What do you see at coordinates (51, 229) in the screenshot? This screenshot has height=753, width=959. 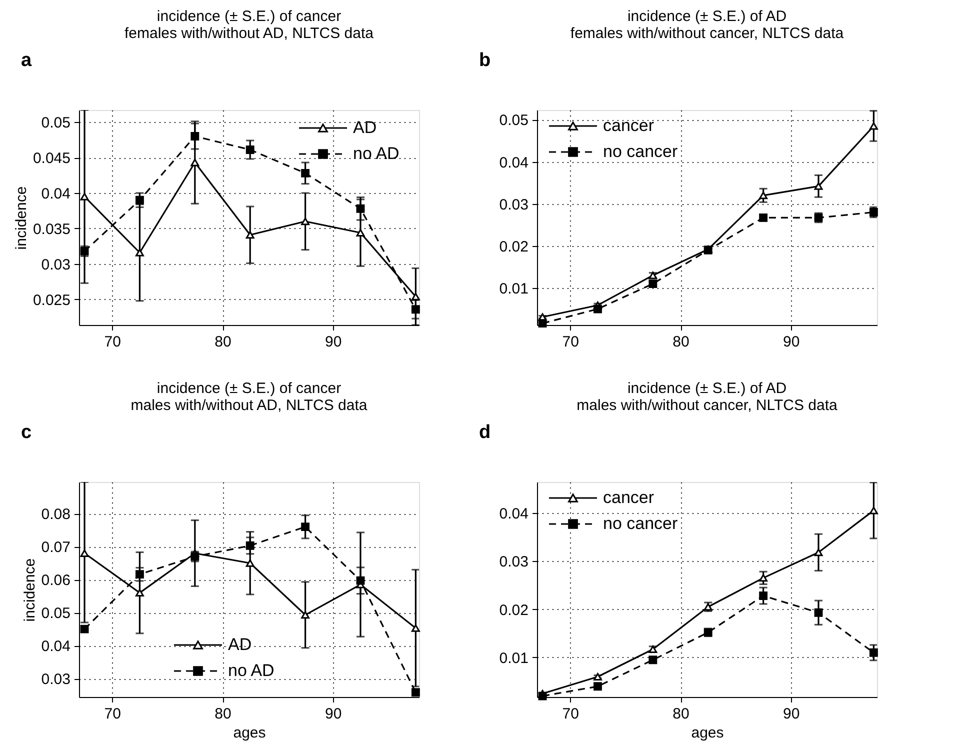 I see `y-tick-label: 0.035` at bounding box center [51, 229].